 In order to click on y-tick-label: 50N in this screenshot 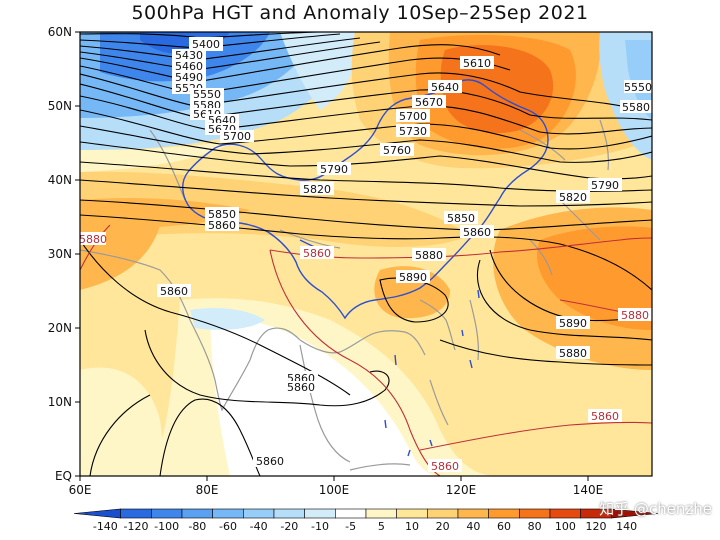, I will do `click(60, 106)`.